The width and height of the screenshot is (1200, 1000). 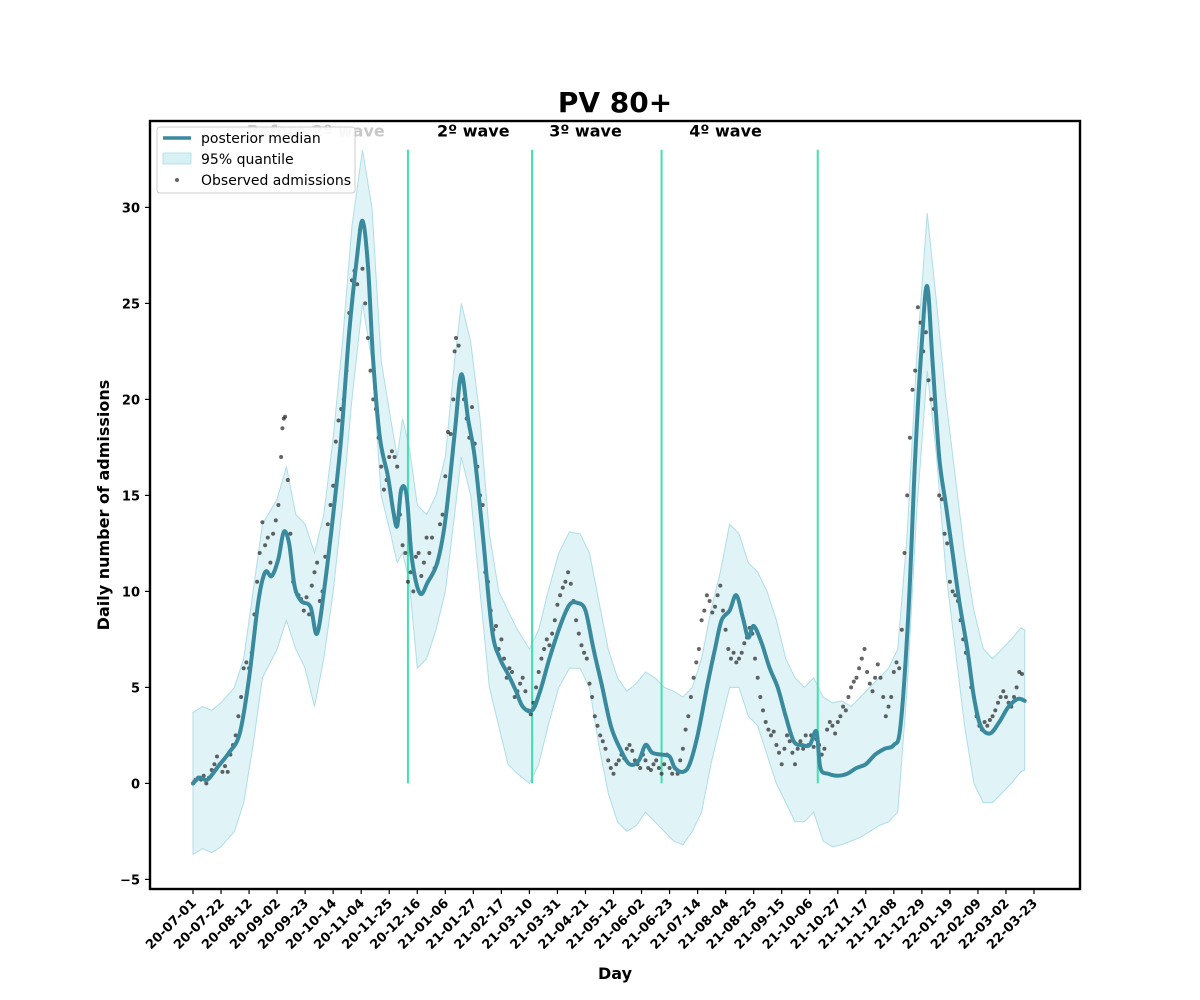 What do you see at coordinates (131, 304) in the screenshot?
I see `y-tick-label: 25` at bounding box center [131, 304].